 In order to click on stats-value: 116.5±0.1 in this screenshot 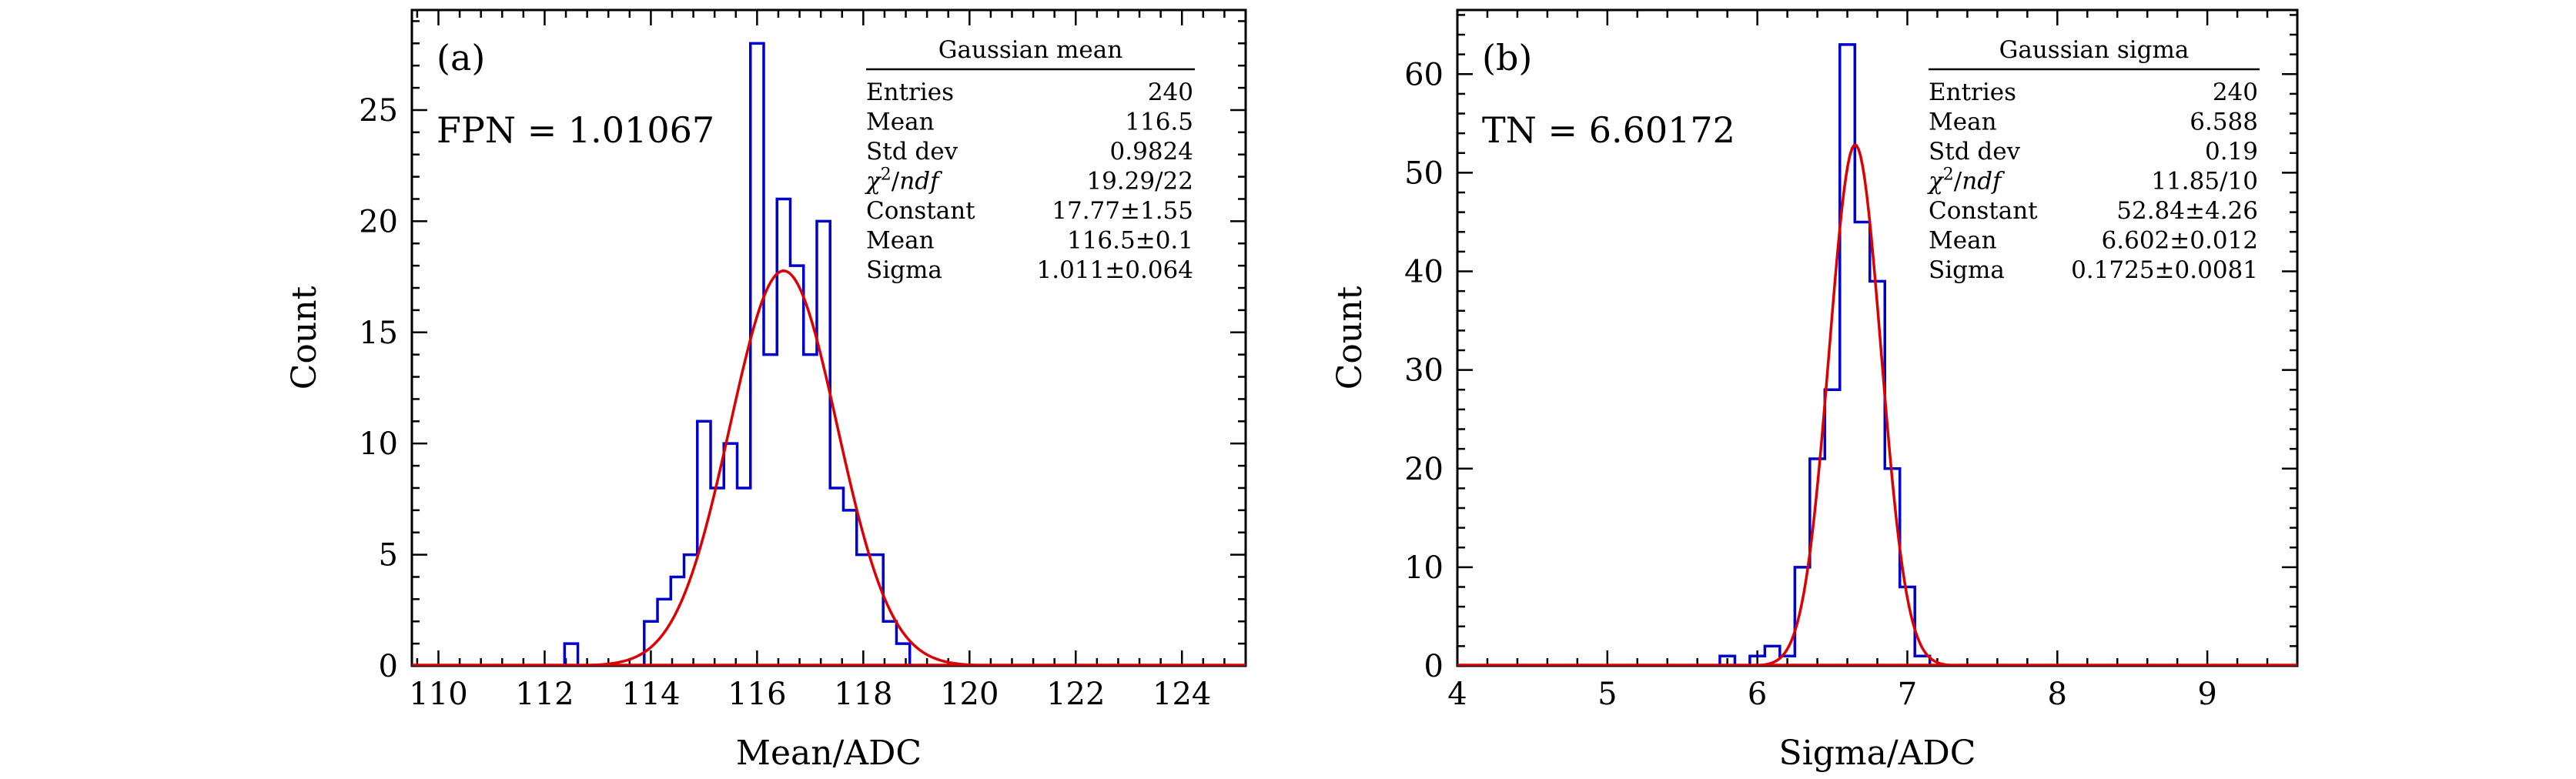, I will do `click(1130, 241)`.